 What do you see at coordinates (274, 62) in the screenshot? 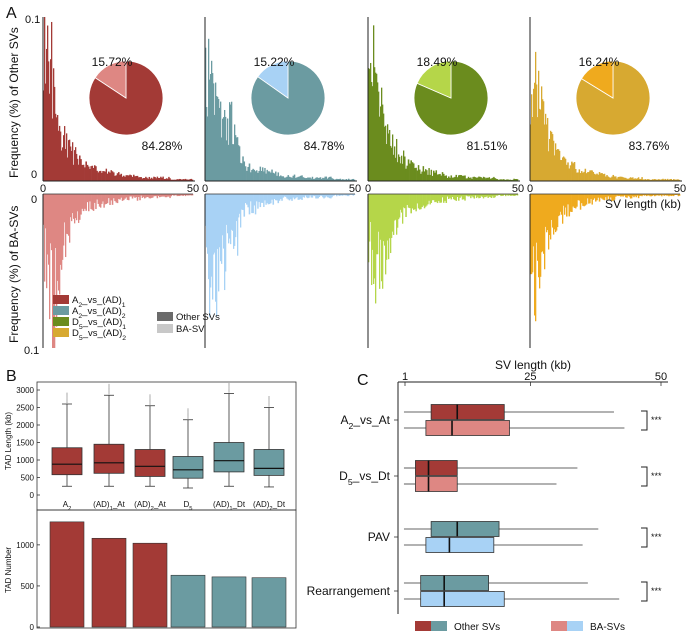
I see `pie-label-ba: 15.22%` at bounding box center [274, 62].